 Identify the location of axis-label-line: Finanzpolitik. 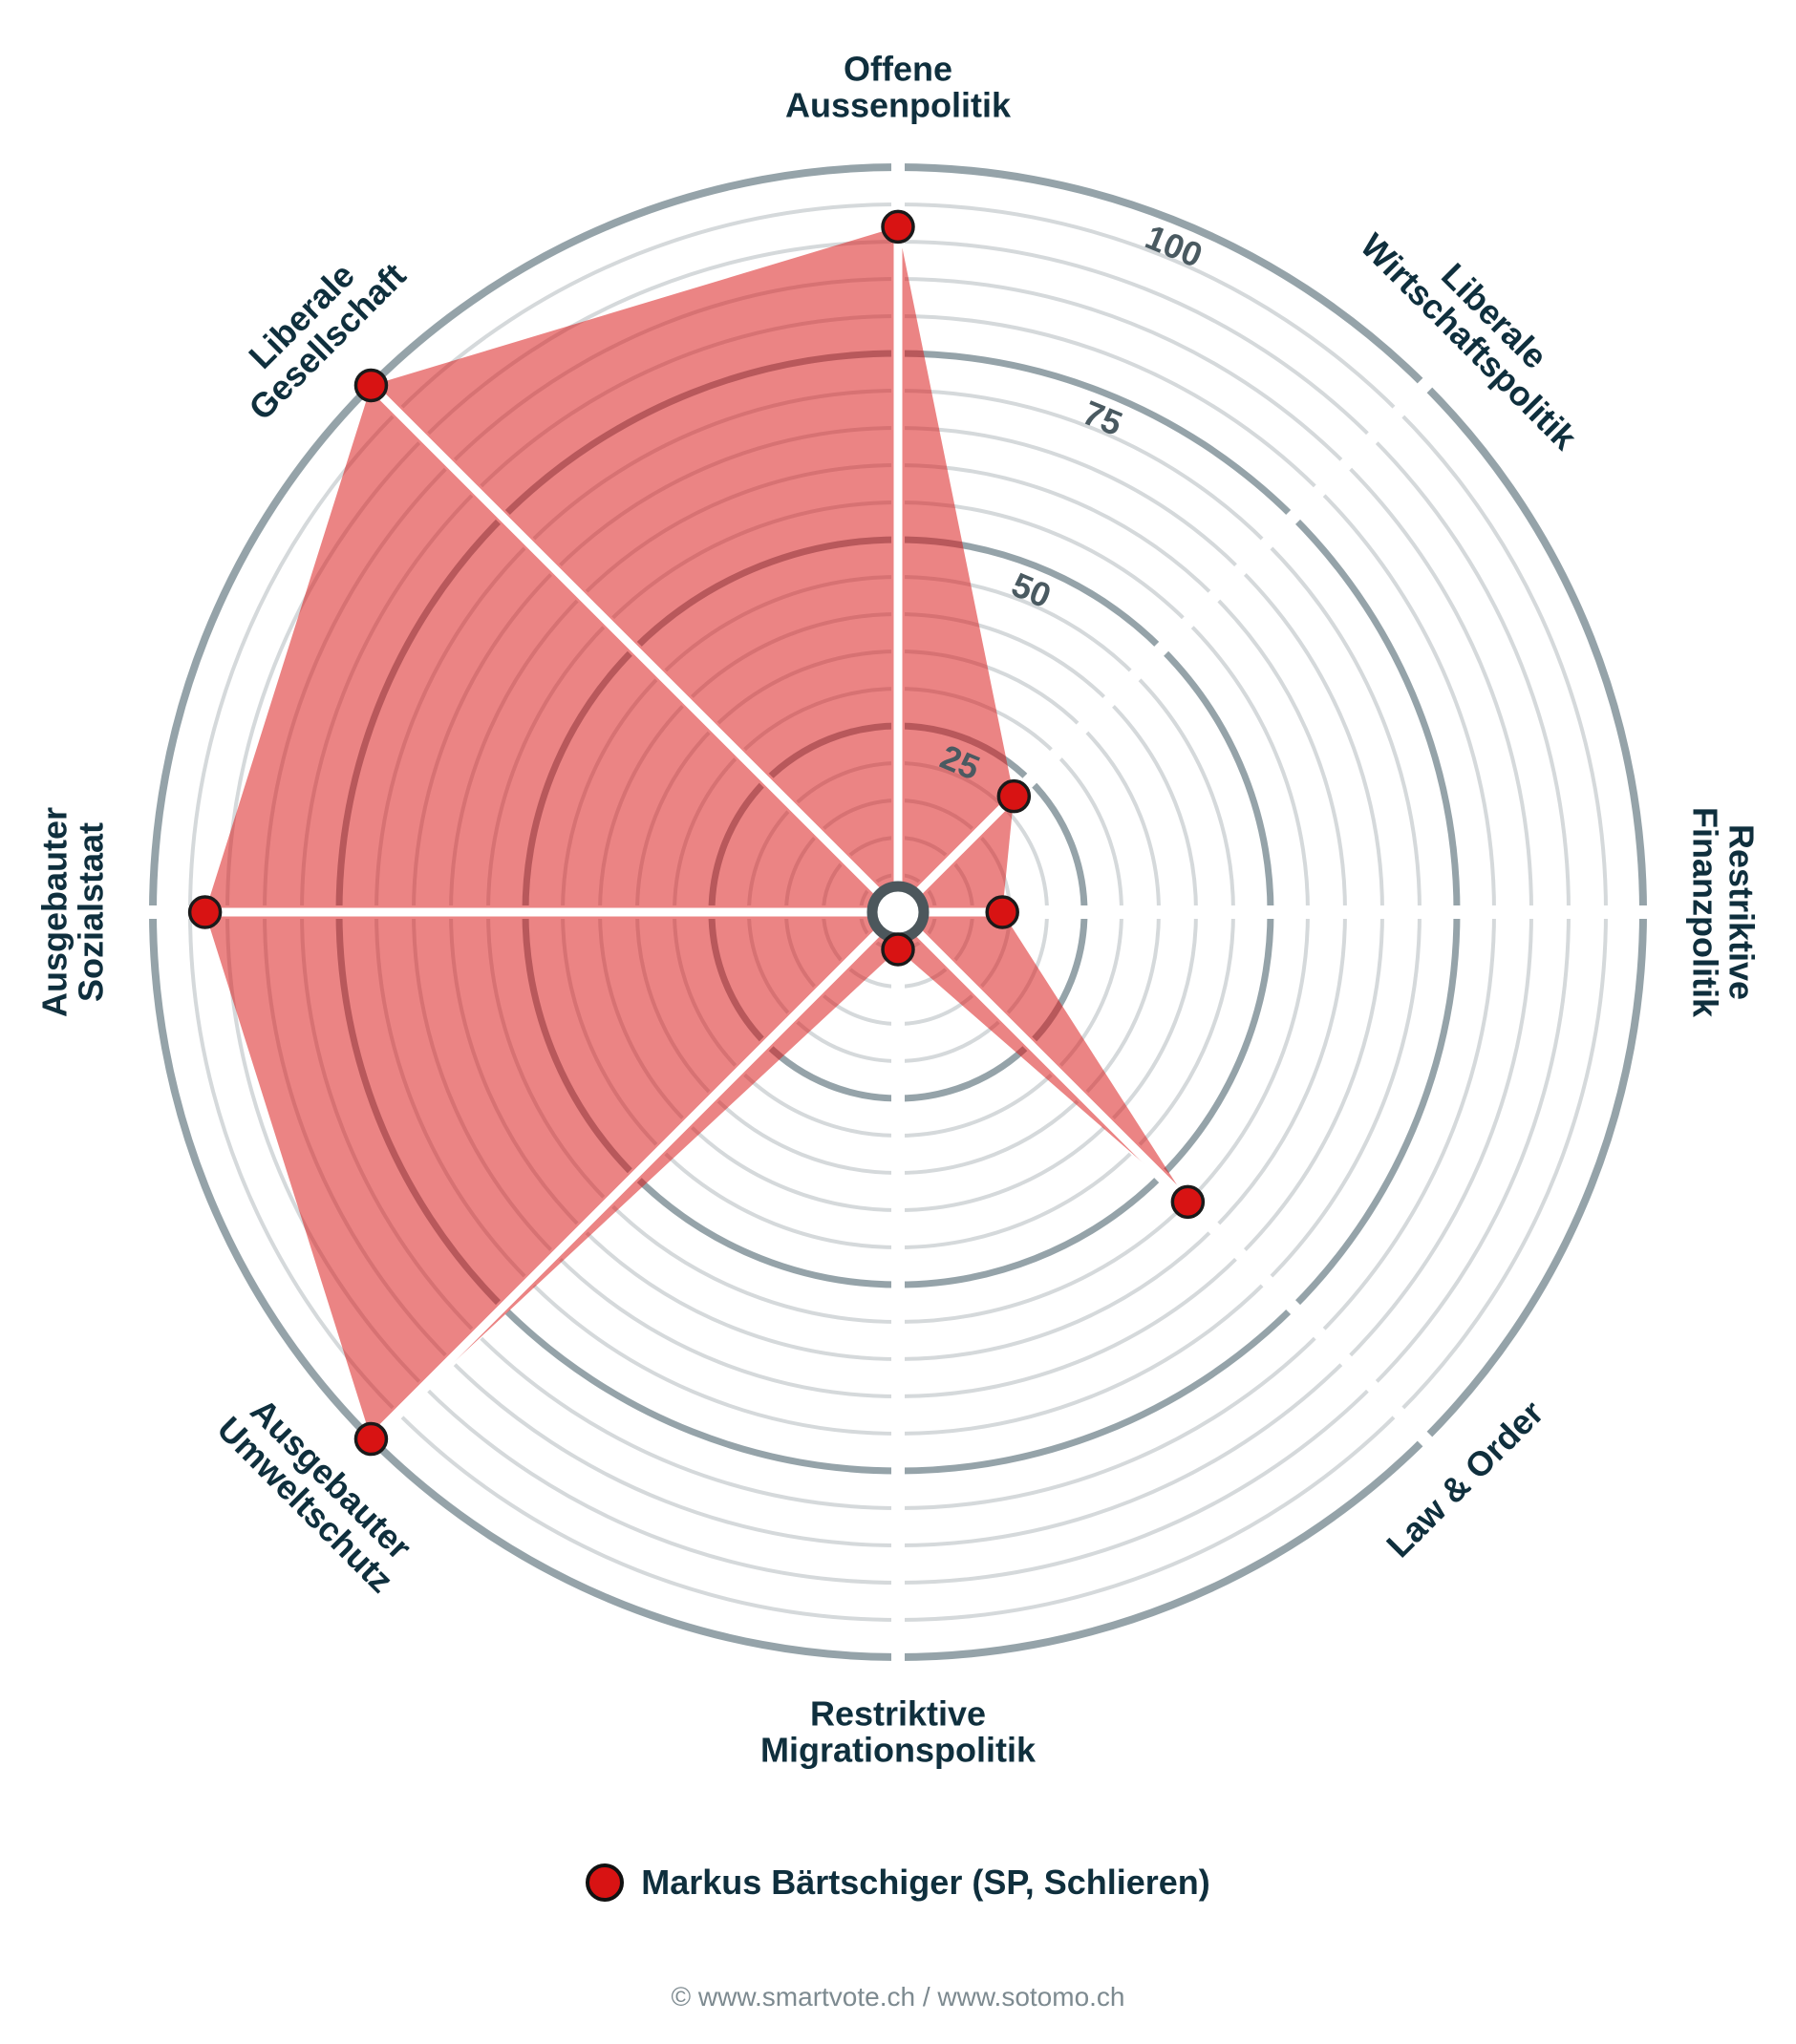
(1705, 912).